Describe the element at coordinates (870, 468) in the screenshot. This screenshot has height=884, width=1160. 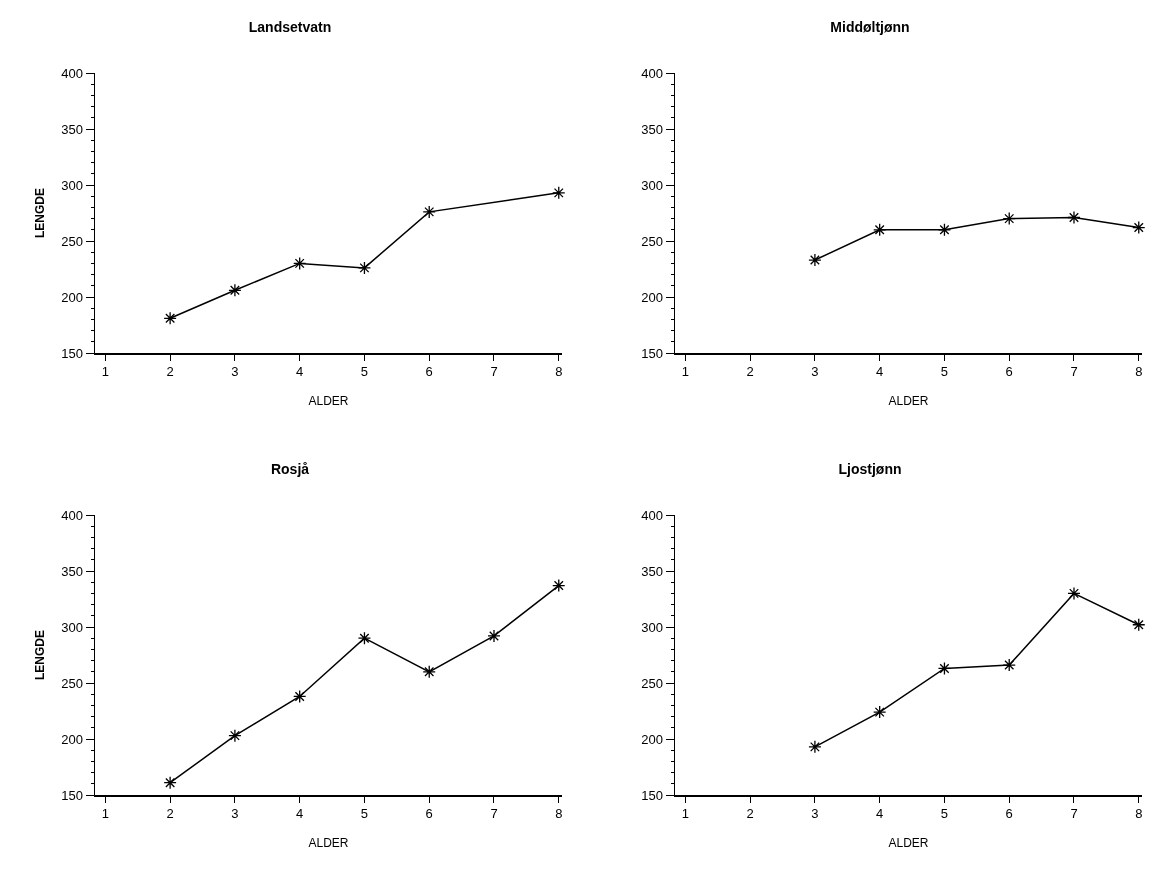
I see `chart-title: Ljostjønn` at that location.